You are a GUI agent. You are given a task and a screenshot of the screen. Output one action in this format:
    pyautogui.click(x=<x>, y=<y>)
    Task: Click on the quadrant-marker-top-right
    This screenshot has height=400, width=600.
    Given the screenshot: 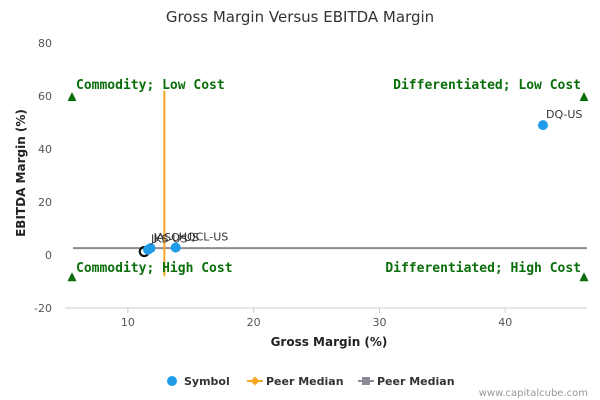 What is the action you would take?
    pyautogui.click(x=584, y=96)
    